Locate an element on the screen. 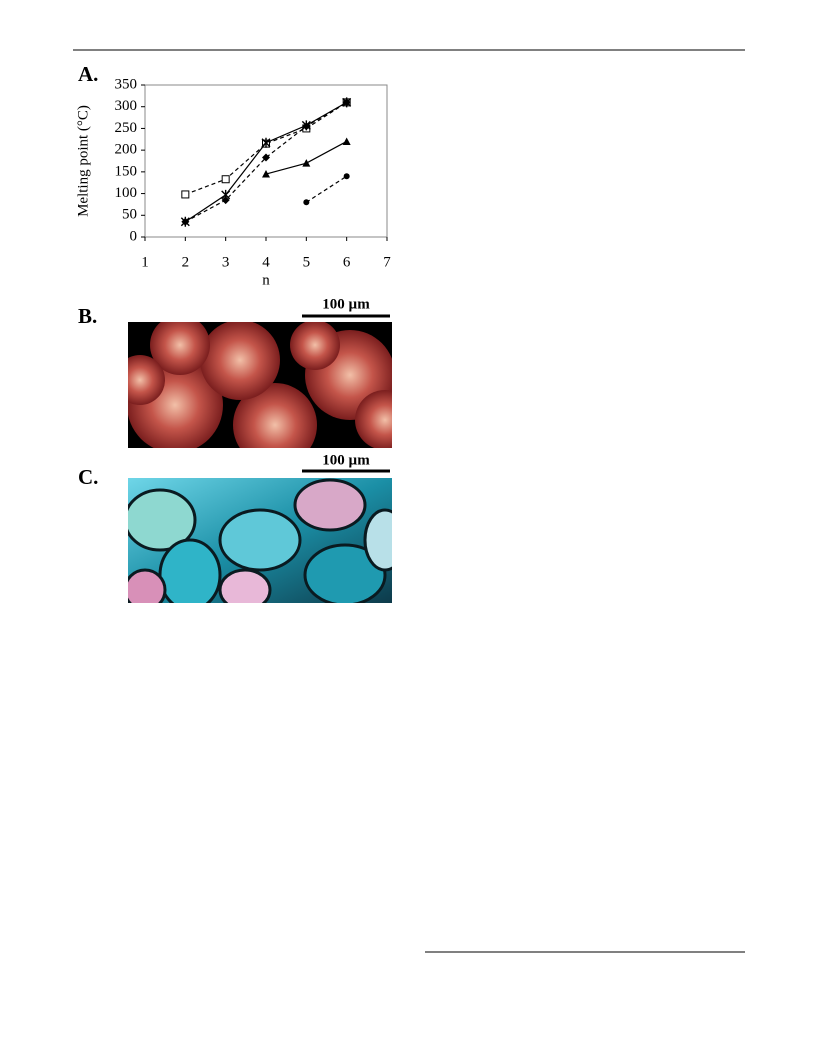  x-tick-label: 1 is located at coordinates (145, 262).